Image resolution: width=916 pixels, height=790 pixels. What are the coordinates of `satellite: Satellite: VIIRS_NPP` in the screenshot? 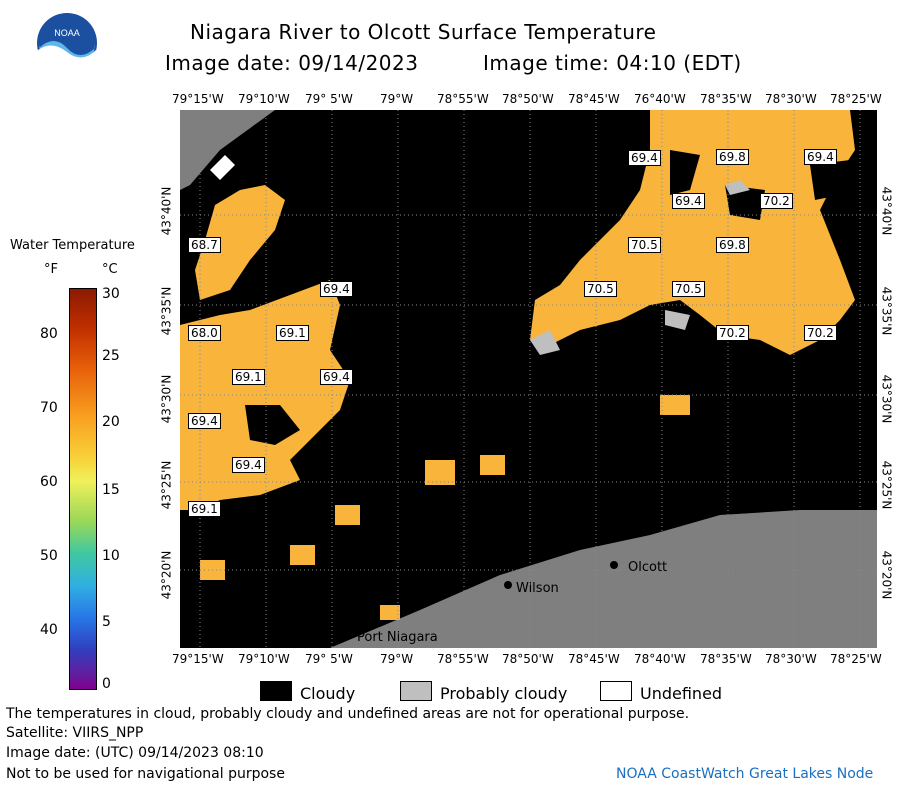 It's located at (74, 733).